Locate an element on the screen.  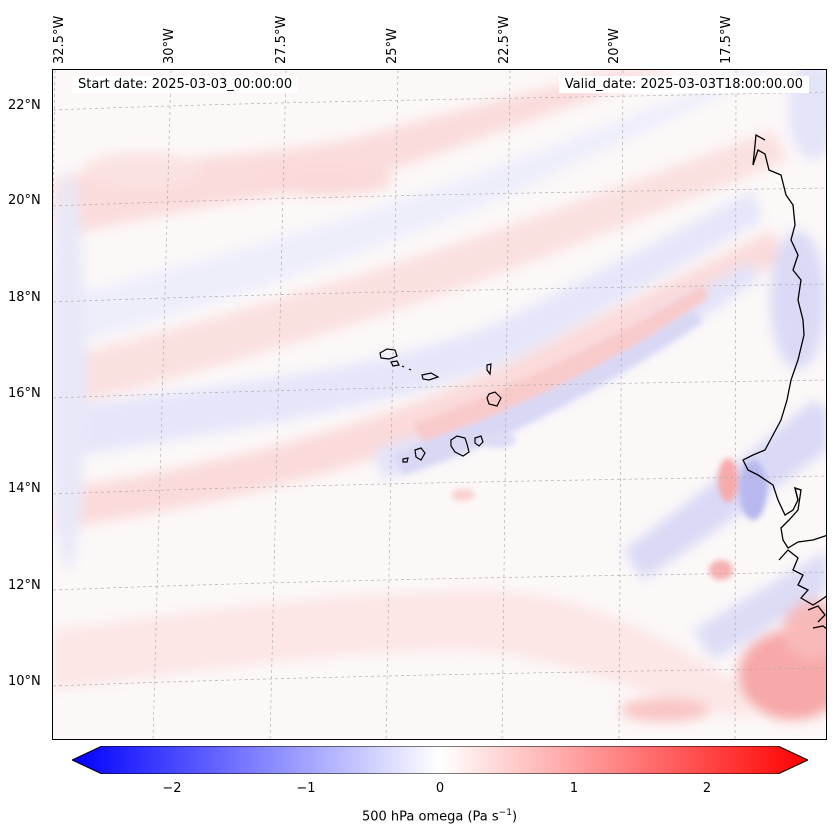
cape-verde-islands is located at coordinates (440, 405).